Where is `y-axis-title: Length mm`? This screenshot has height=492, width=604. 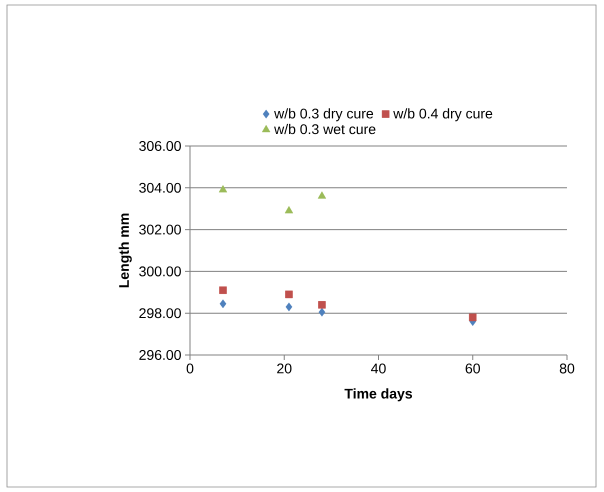 y-axis-title: Length mm is located at coordinates (125, 251).